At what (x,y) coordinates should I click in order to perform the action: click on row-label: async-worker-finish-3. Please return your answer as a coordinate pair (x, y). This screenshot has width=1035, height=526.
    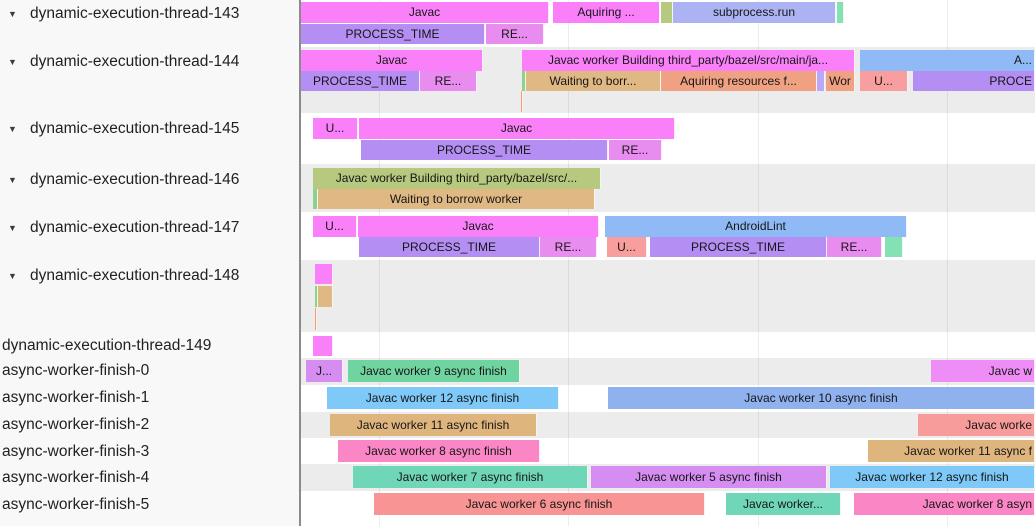
    Looking at the image, I should click on (76, 451).